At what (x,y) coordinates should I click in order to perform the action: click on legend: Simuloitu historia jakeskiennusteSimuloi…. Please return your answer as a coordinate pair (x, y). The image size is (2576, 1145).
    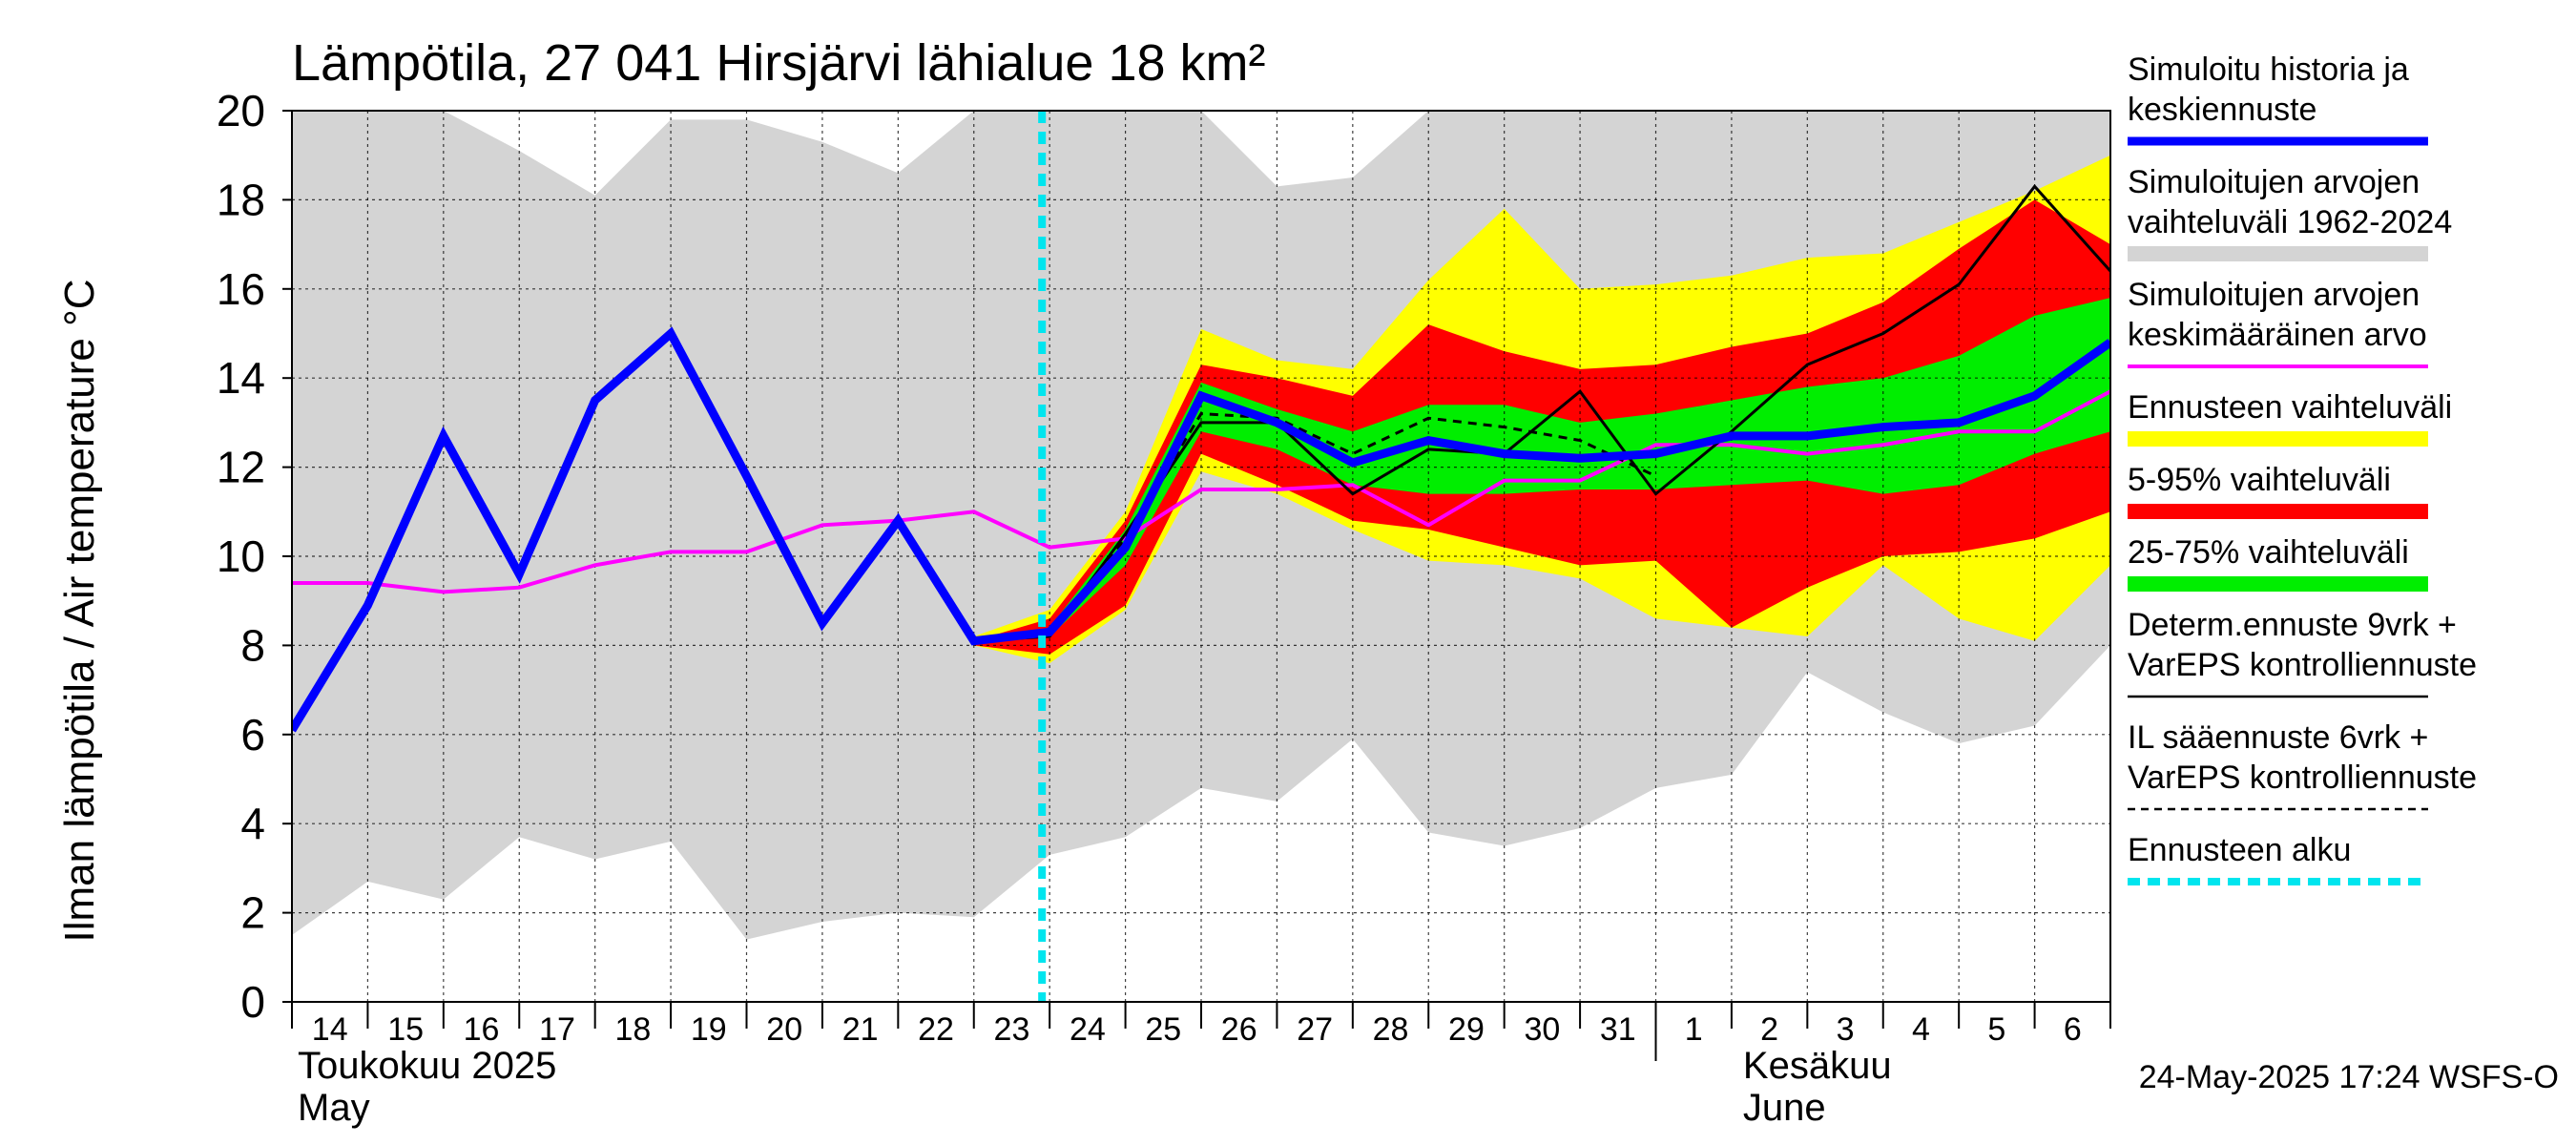
    Looking at the image, I should click on (2302, 469).